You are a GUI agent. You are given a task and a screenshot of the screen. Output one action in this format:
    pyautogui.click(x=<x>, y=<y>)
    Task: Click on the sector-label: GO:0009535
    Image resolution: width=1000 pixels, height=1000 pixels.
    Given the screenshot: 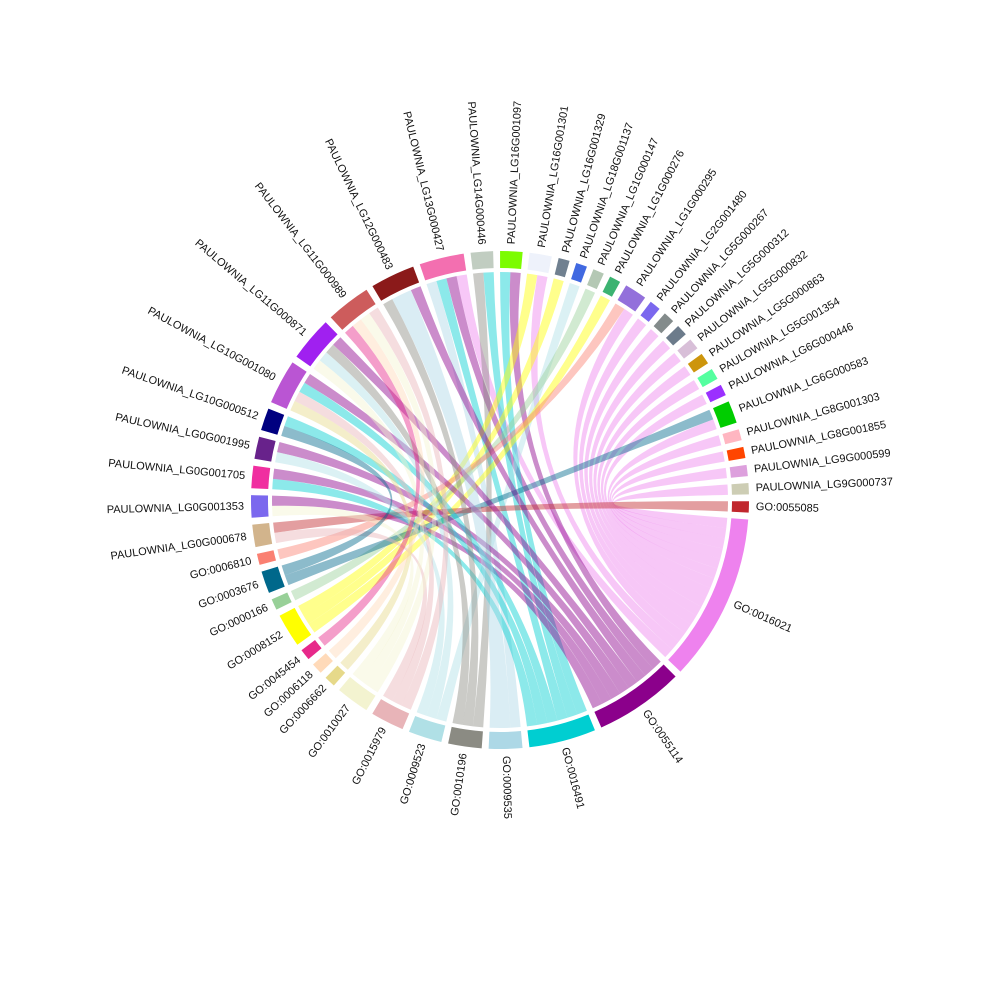 What is the action you would take?
    pyautogui.click(x=506, y=787)
    